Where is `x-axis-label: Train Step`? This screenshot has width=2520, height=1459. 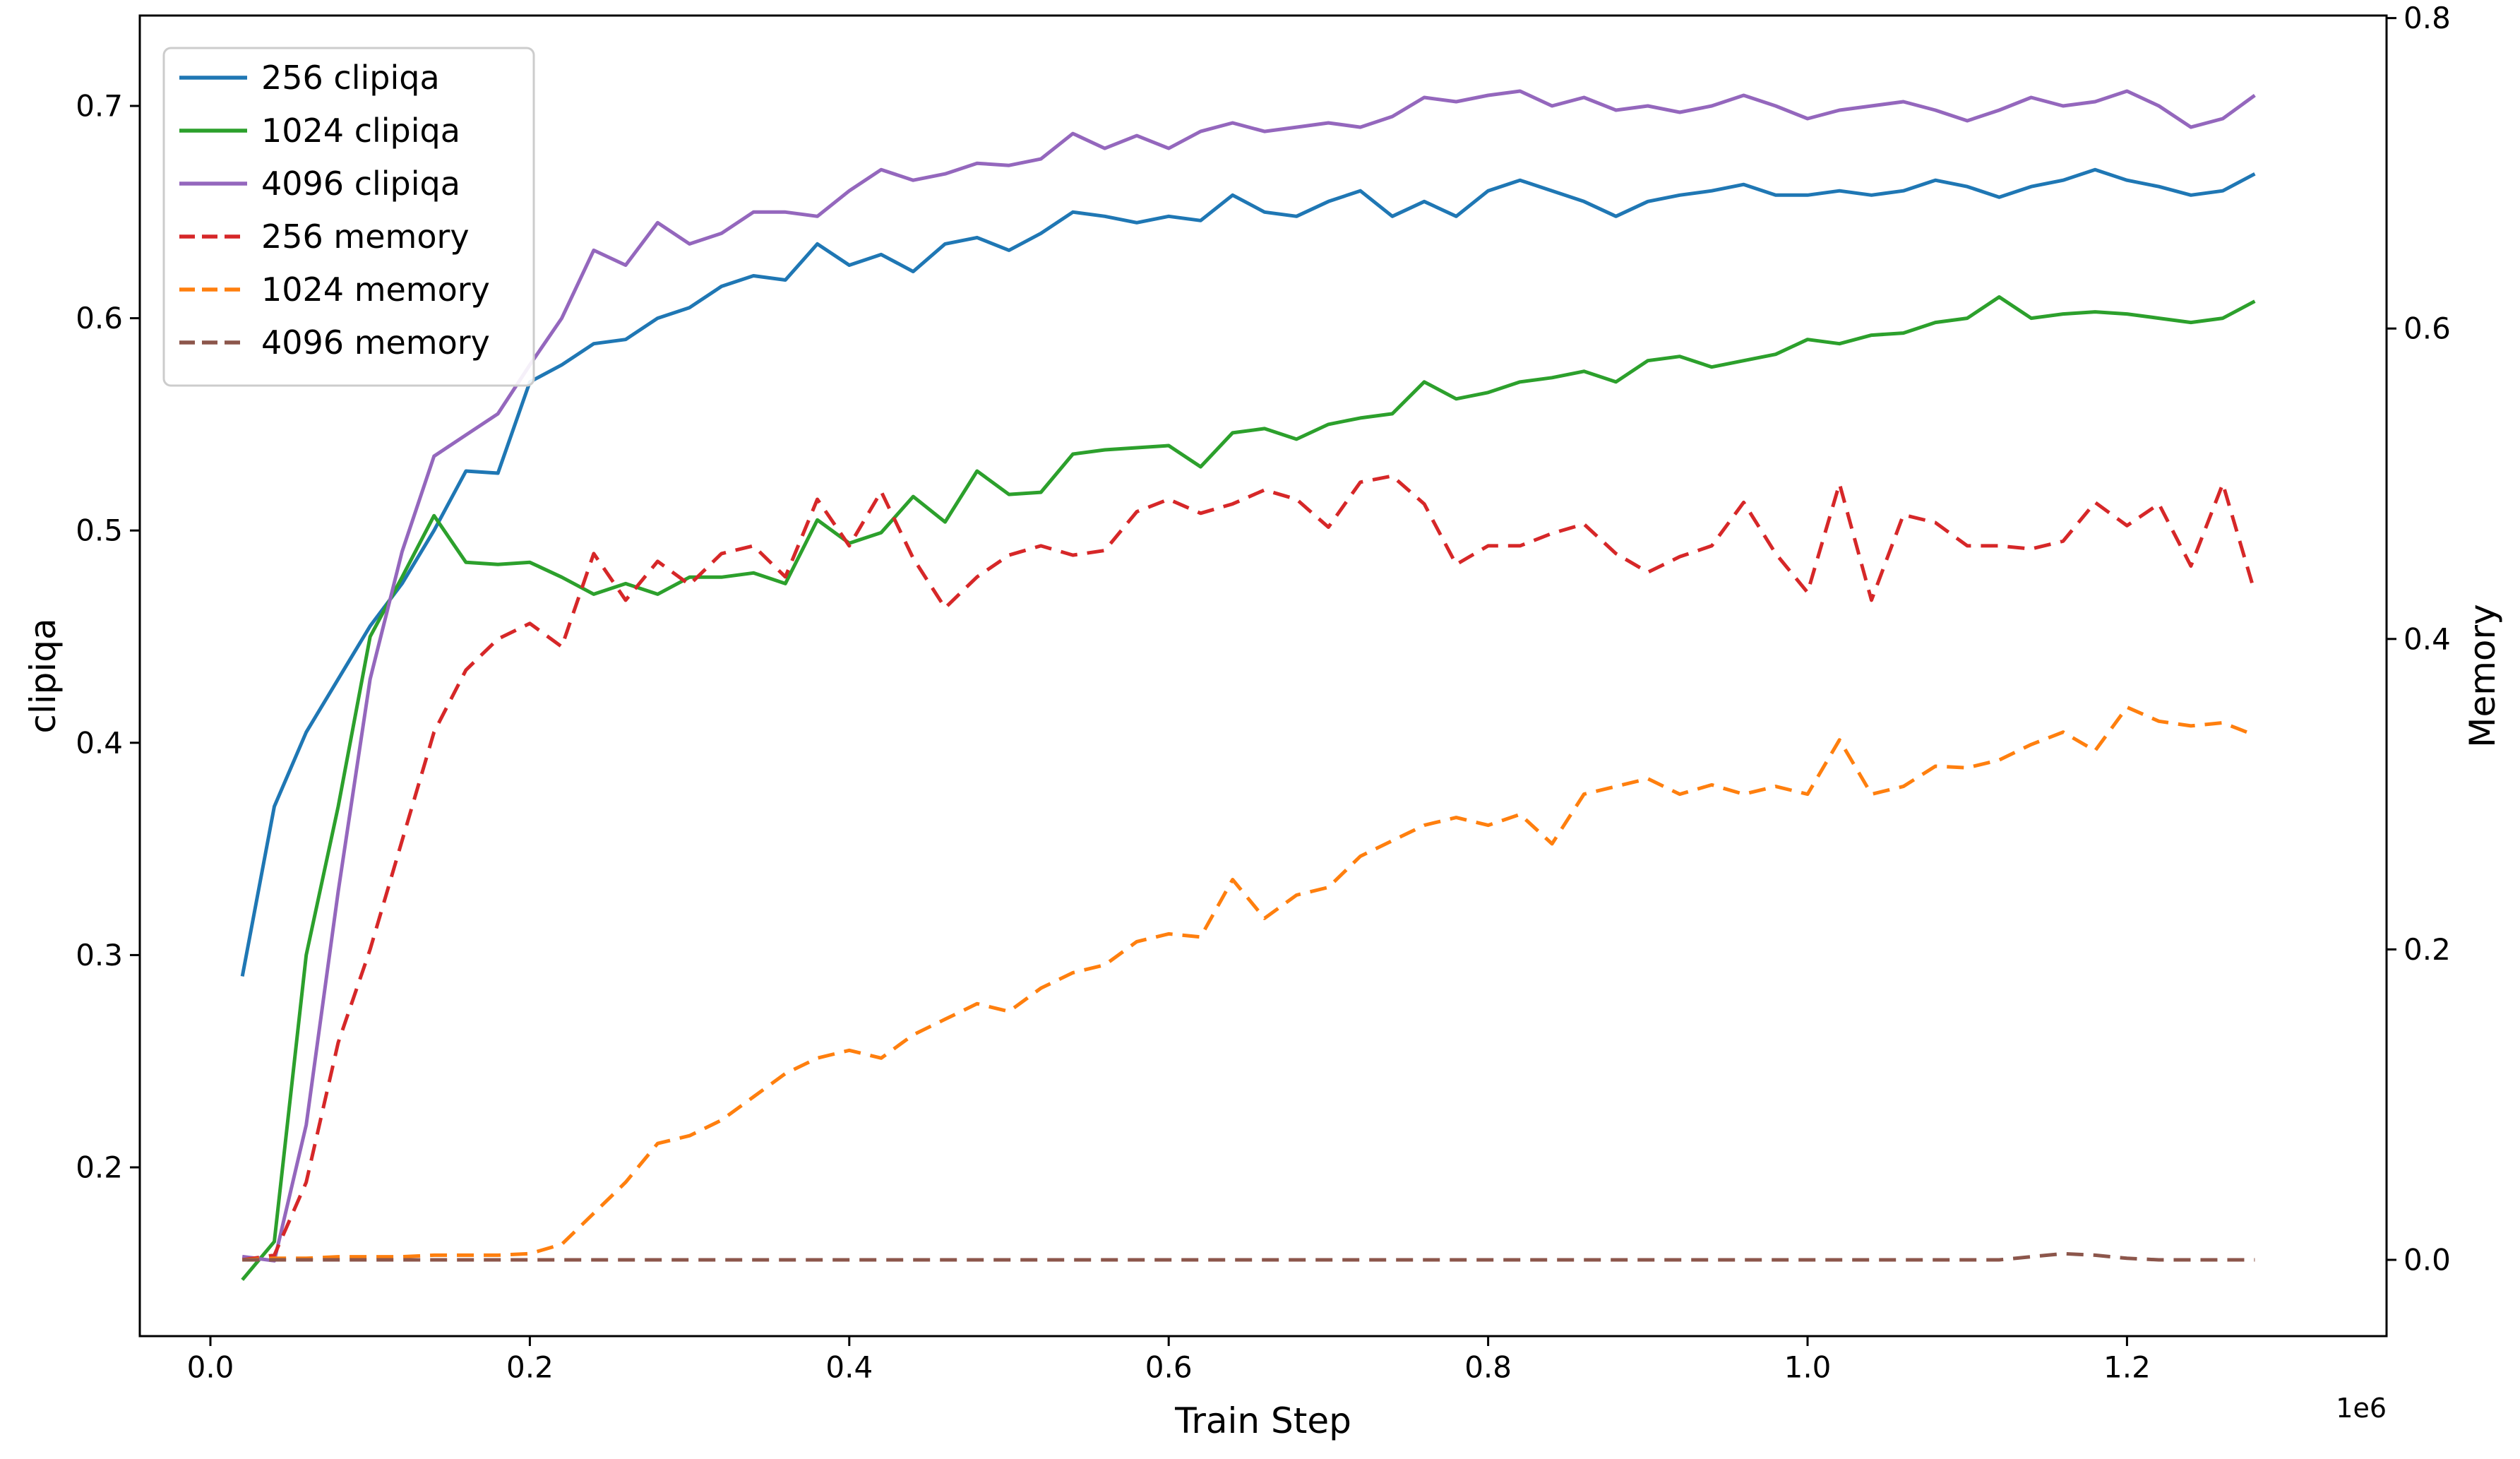
x-axis-label: Train Step is located at coordinates (1263, 1420).